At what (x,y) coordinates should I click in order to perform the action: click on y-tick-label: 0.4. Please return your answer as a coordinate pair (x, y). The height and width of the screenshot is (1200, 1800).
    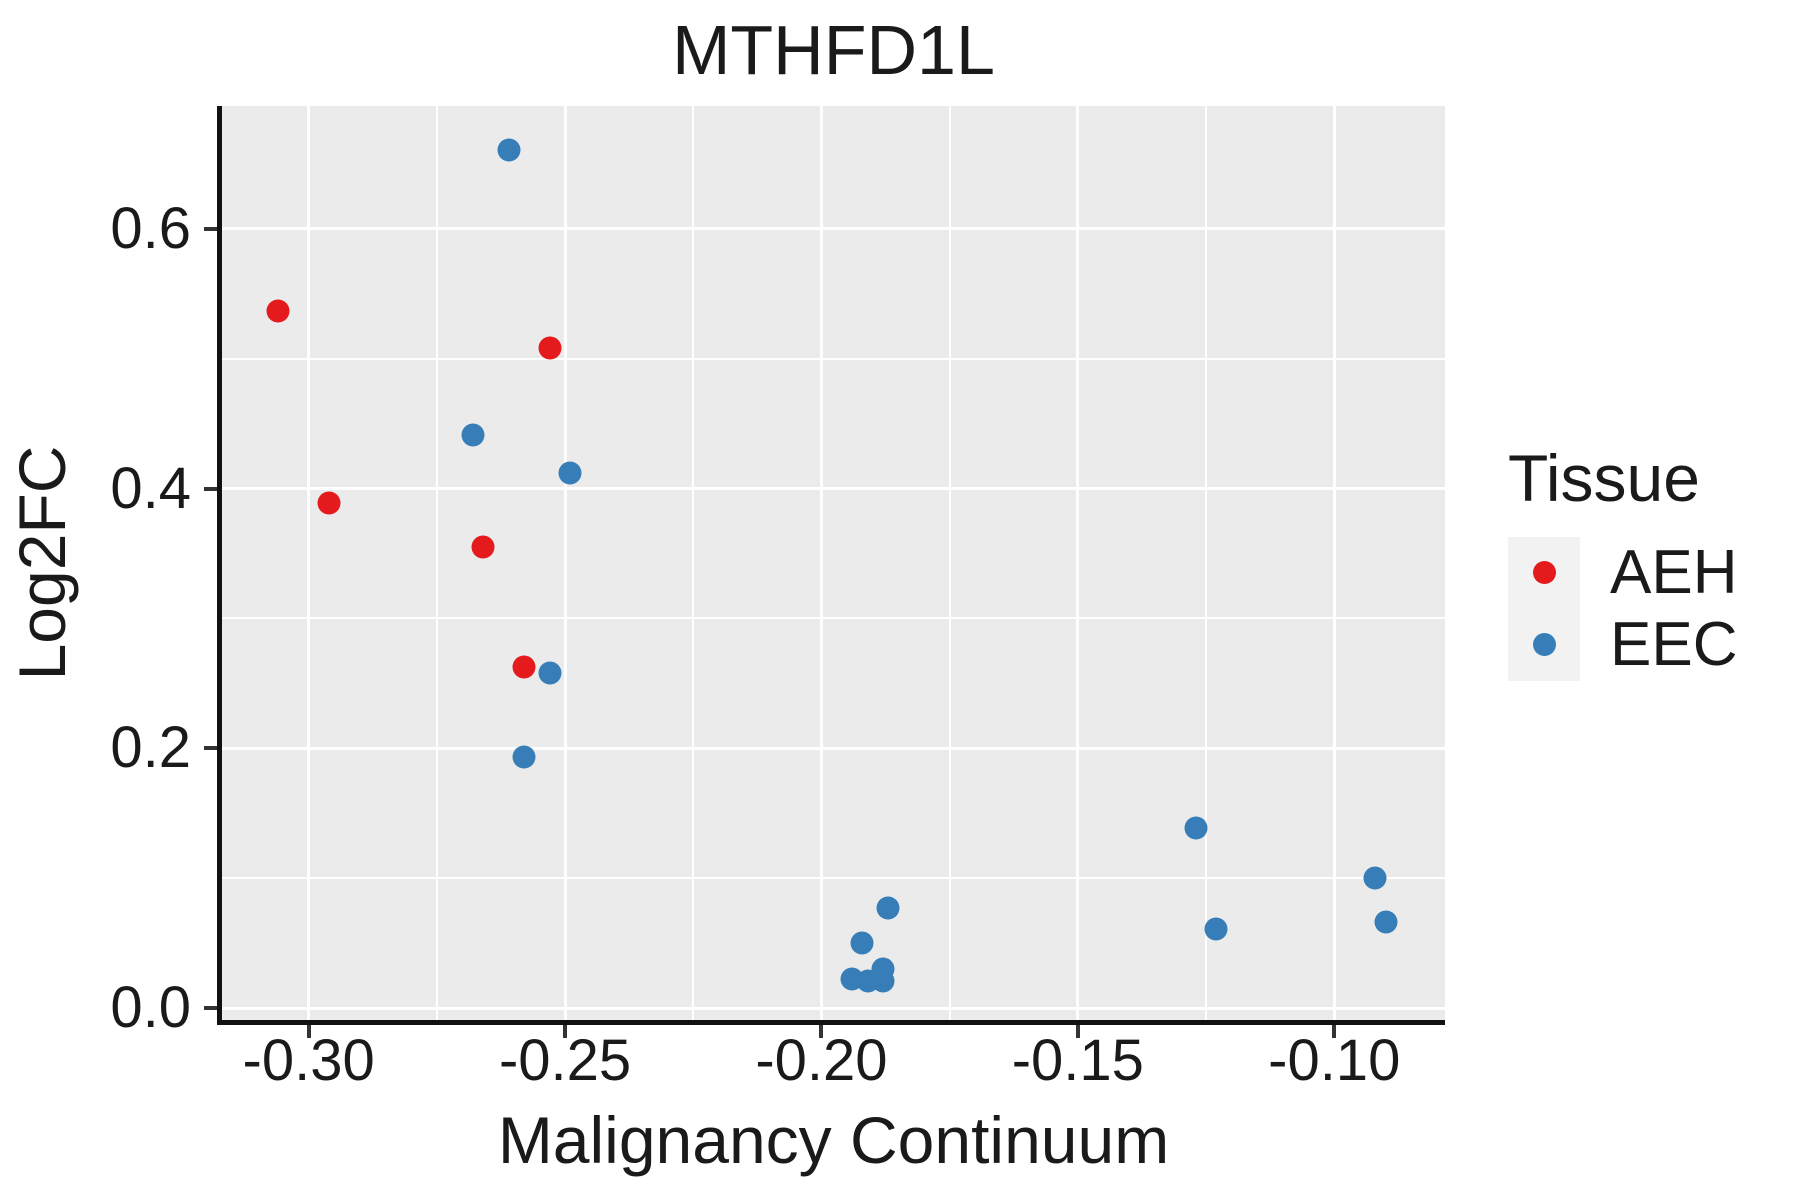
    Looking at the image, I should click on (150, 488).